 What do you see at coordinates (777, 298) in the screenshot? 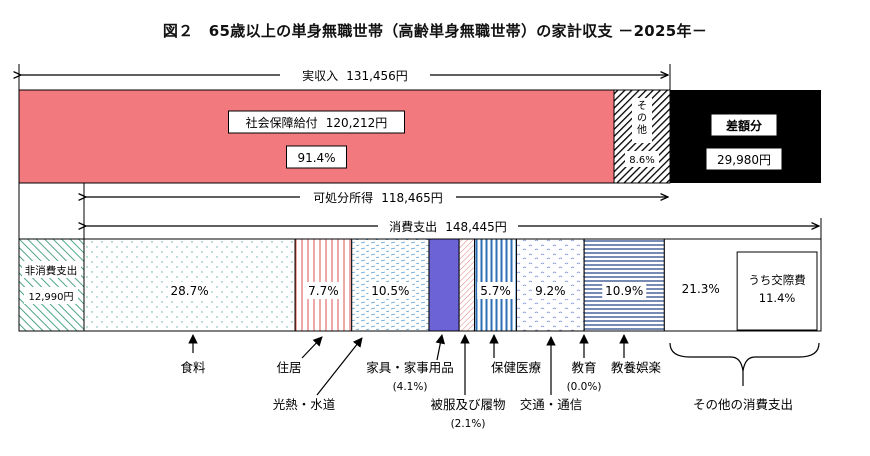
I see `entertainment-share: 11.4%` at bounding box center [777, 298].